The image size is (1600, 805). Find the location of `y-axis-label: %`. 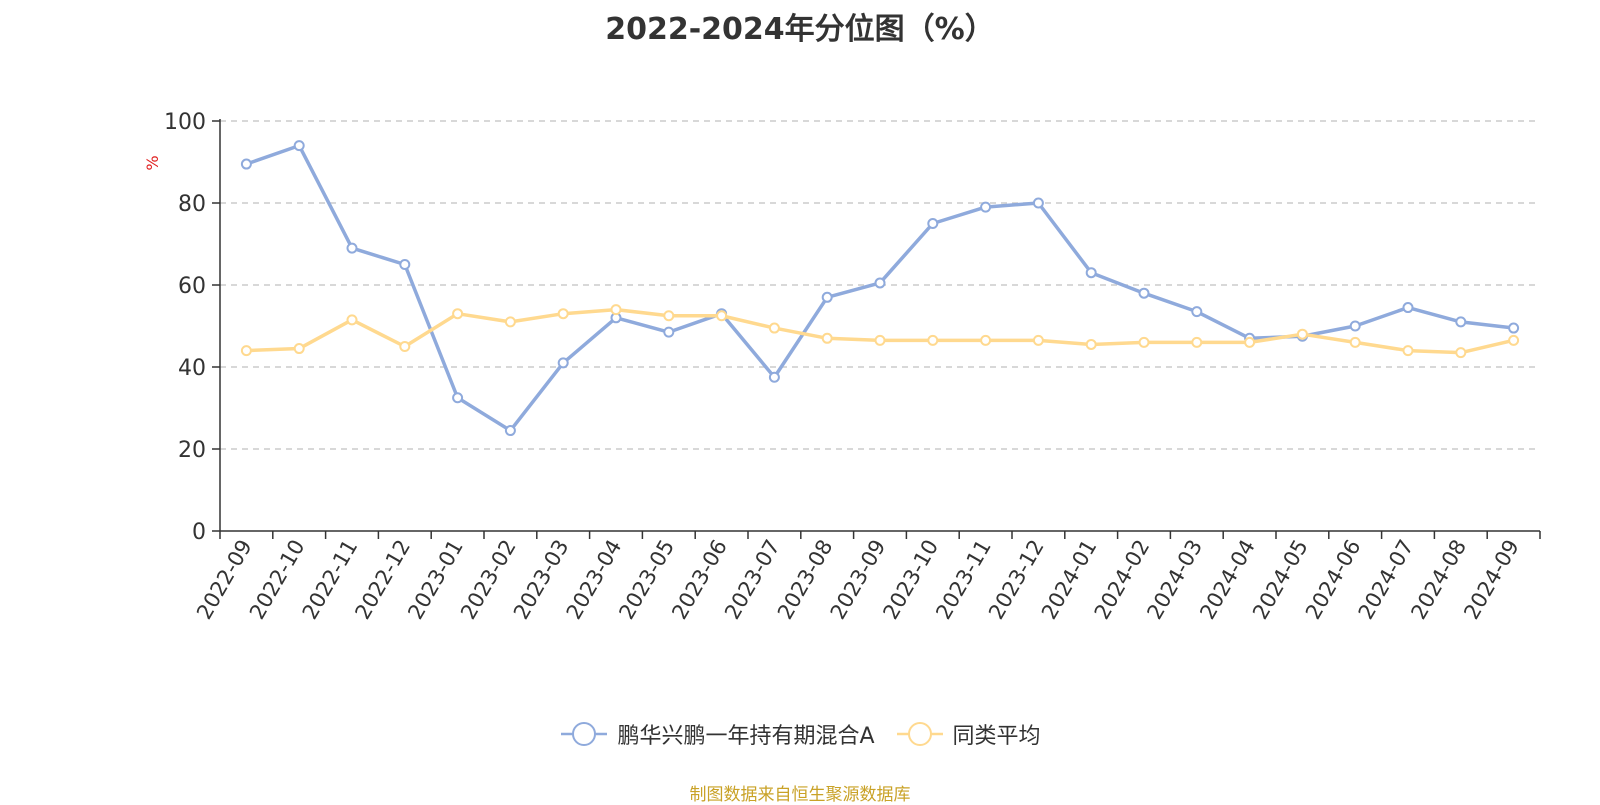

y-axis-label: % is located at coordinates (152, 162).